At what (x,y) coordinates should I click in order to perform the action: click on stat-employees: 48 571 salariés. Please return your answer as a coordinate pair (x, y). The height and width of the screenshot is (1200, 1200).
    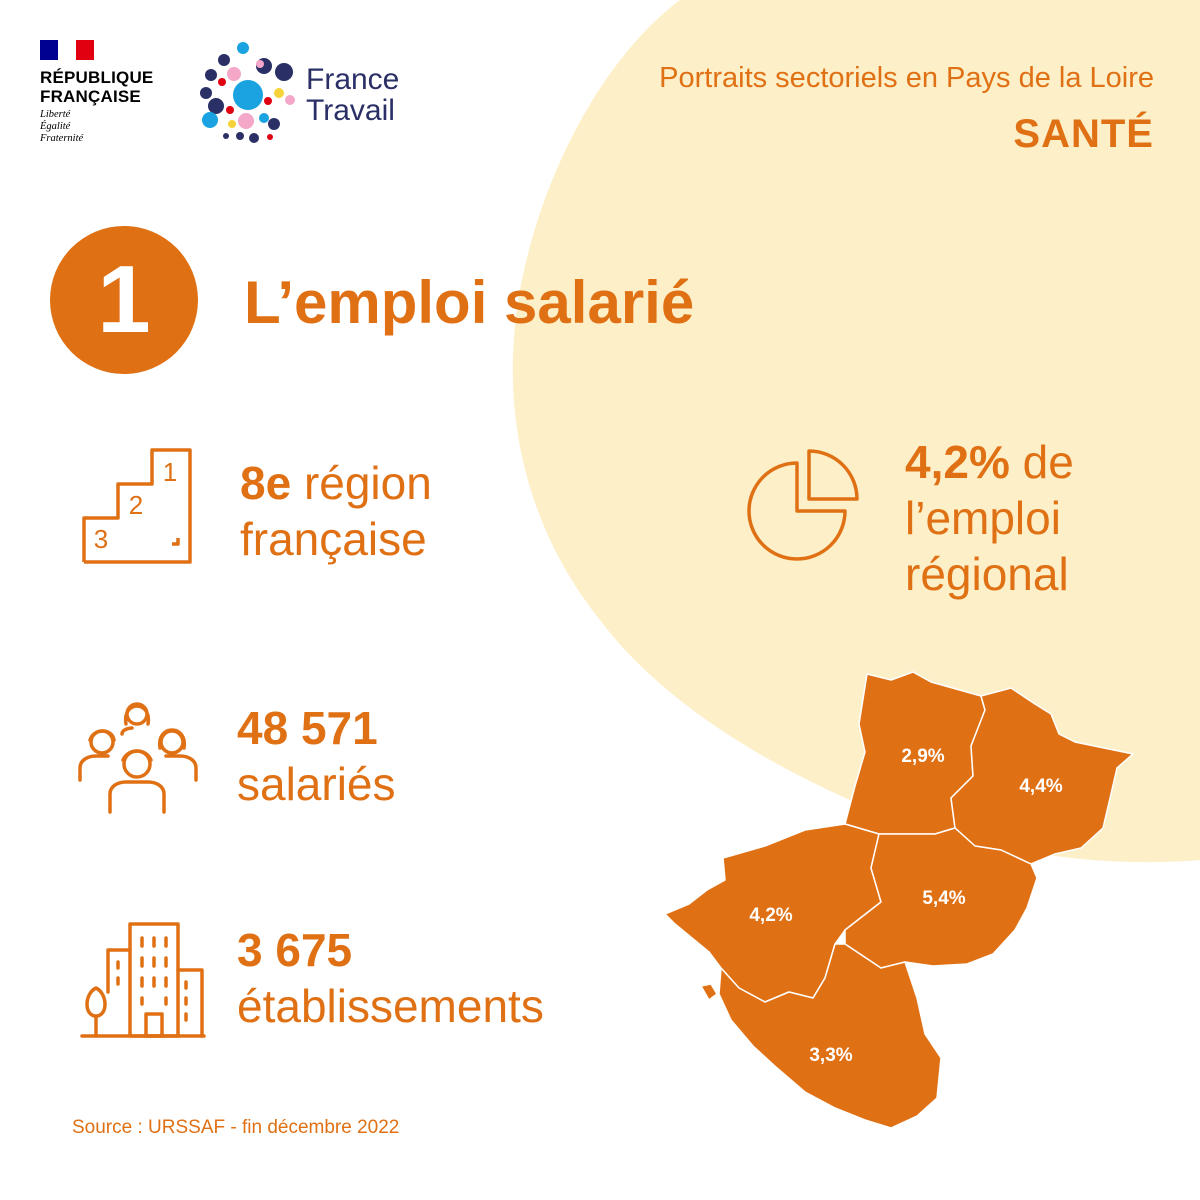
    Looking at the image, I should click on (316, 756).